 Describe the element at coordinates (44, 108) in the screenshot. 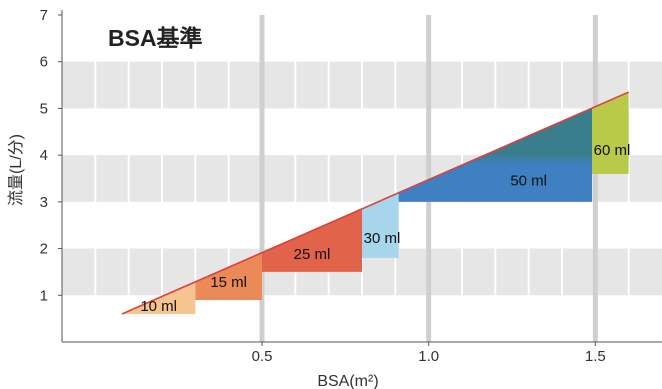

I see `y-tick-label: 5` at that location.